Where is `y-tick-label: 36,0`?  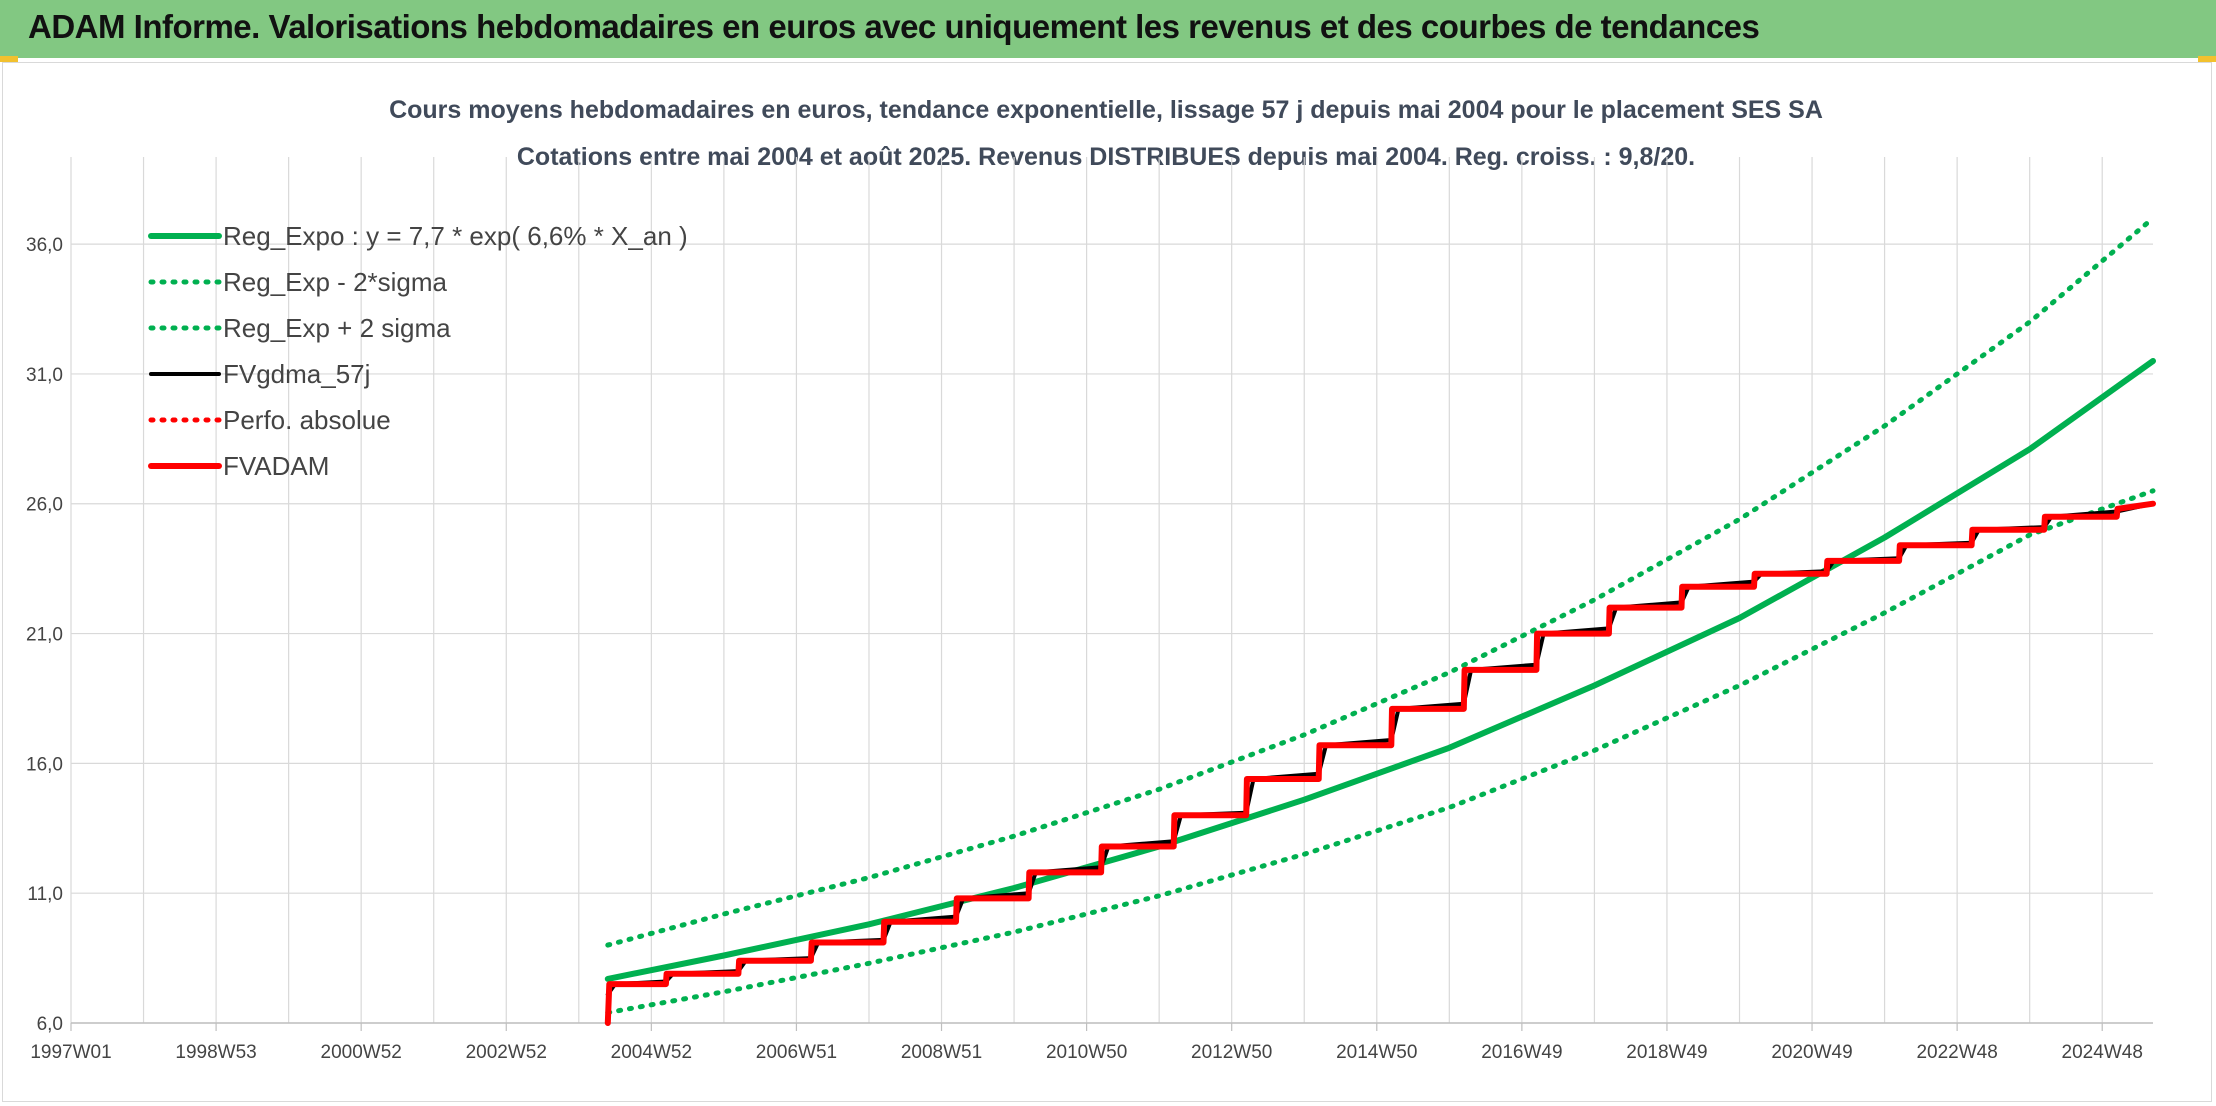
y-tick-label: 36,0 is located at coordinates (44, 245).